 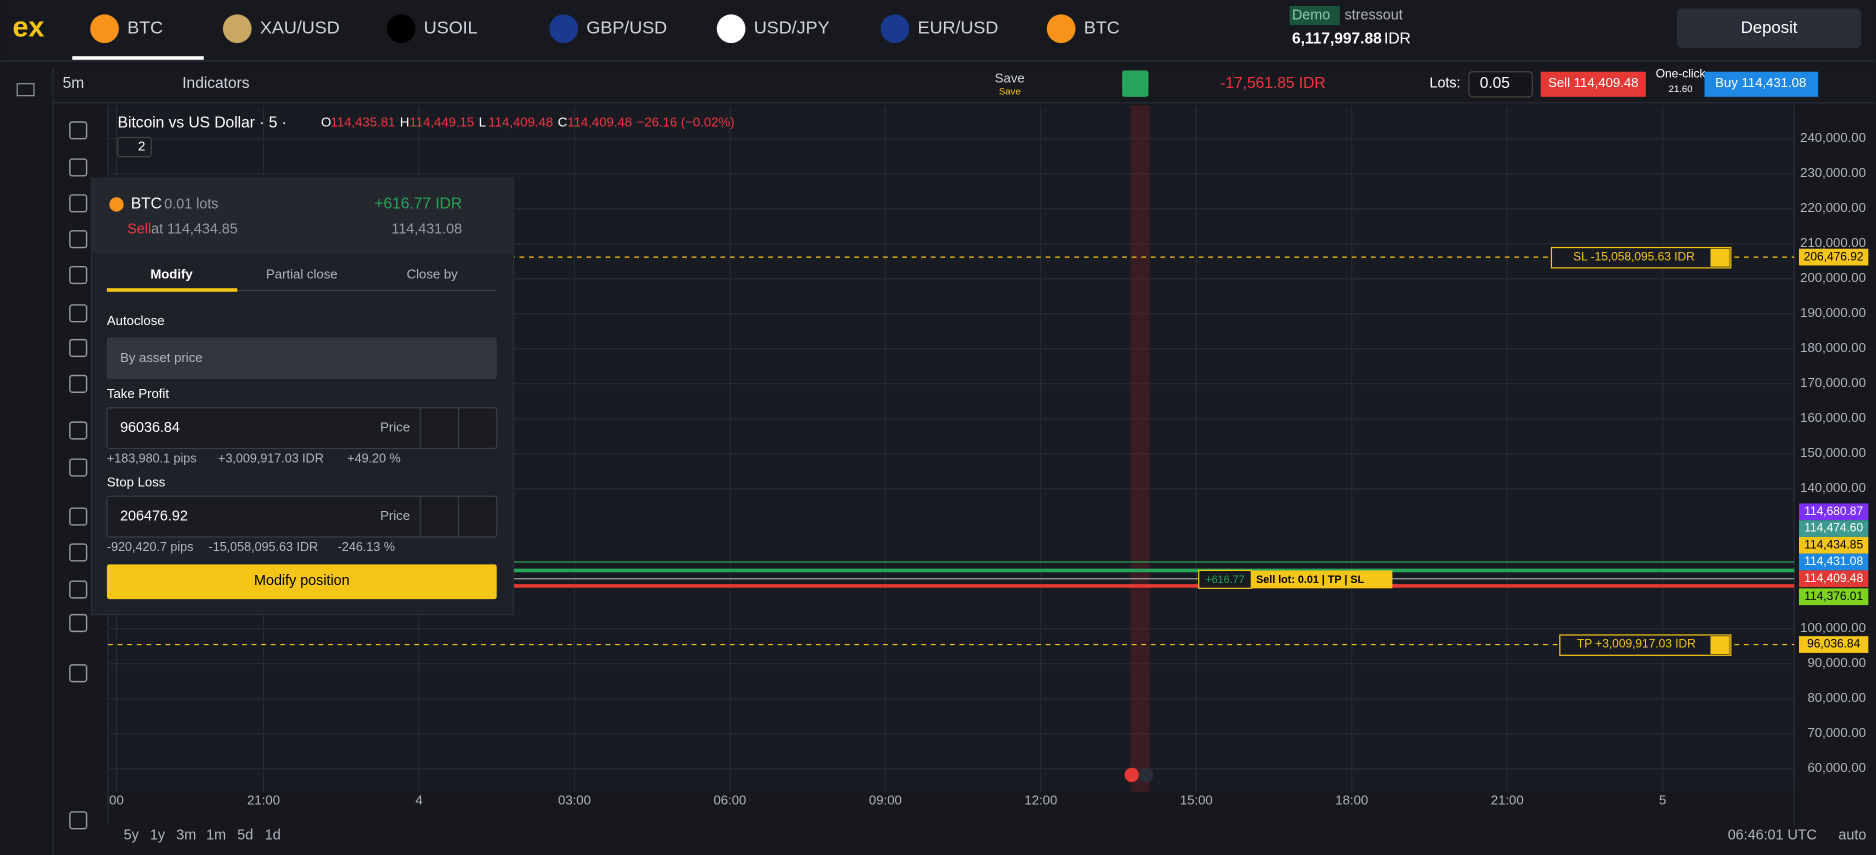 What do you see at coordinates (28, 27) in the screenshot?
I see `logo: ex` at bounding box center [28, 27].